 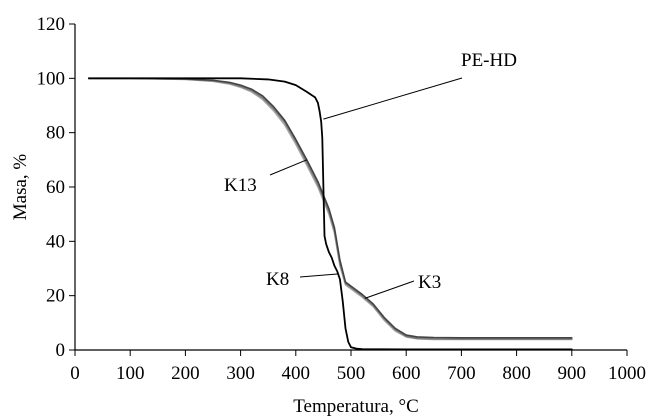 I want to click on annotation-arrow-k3, so click(x=389, y=289).